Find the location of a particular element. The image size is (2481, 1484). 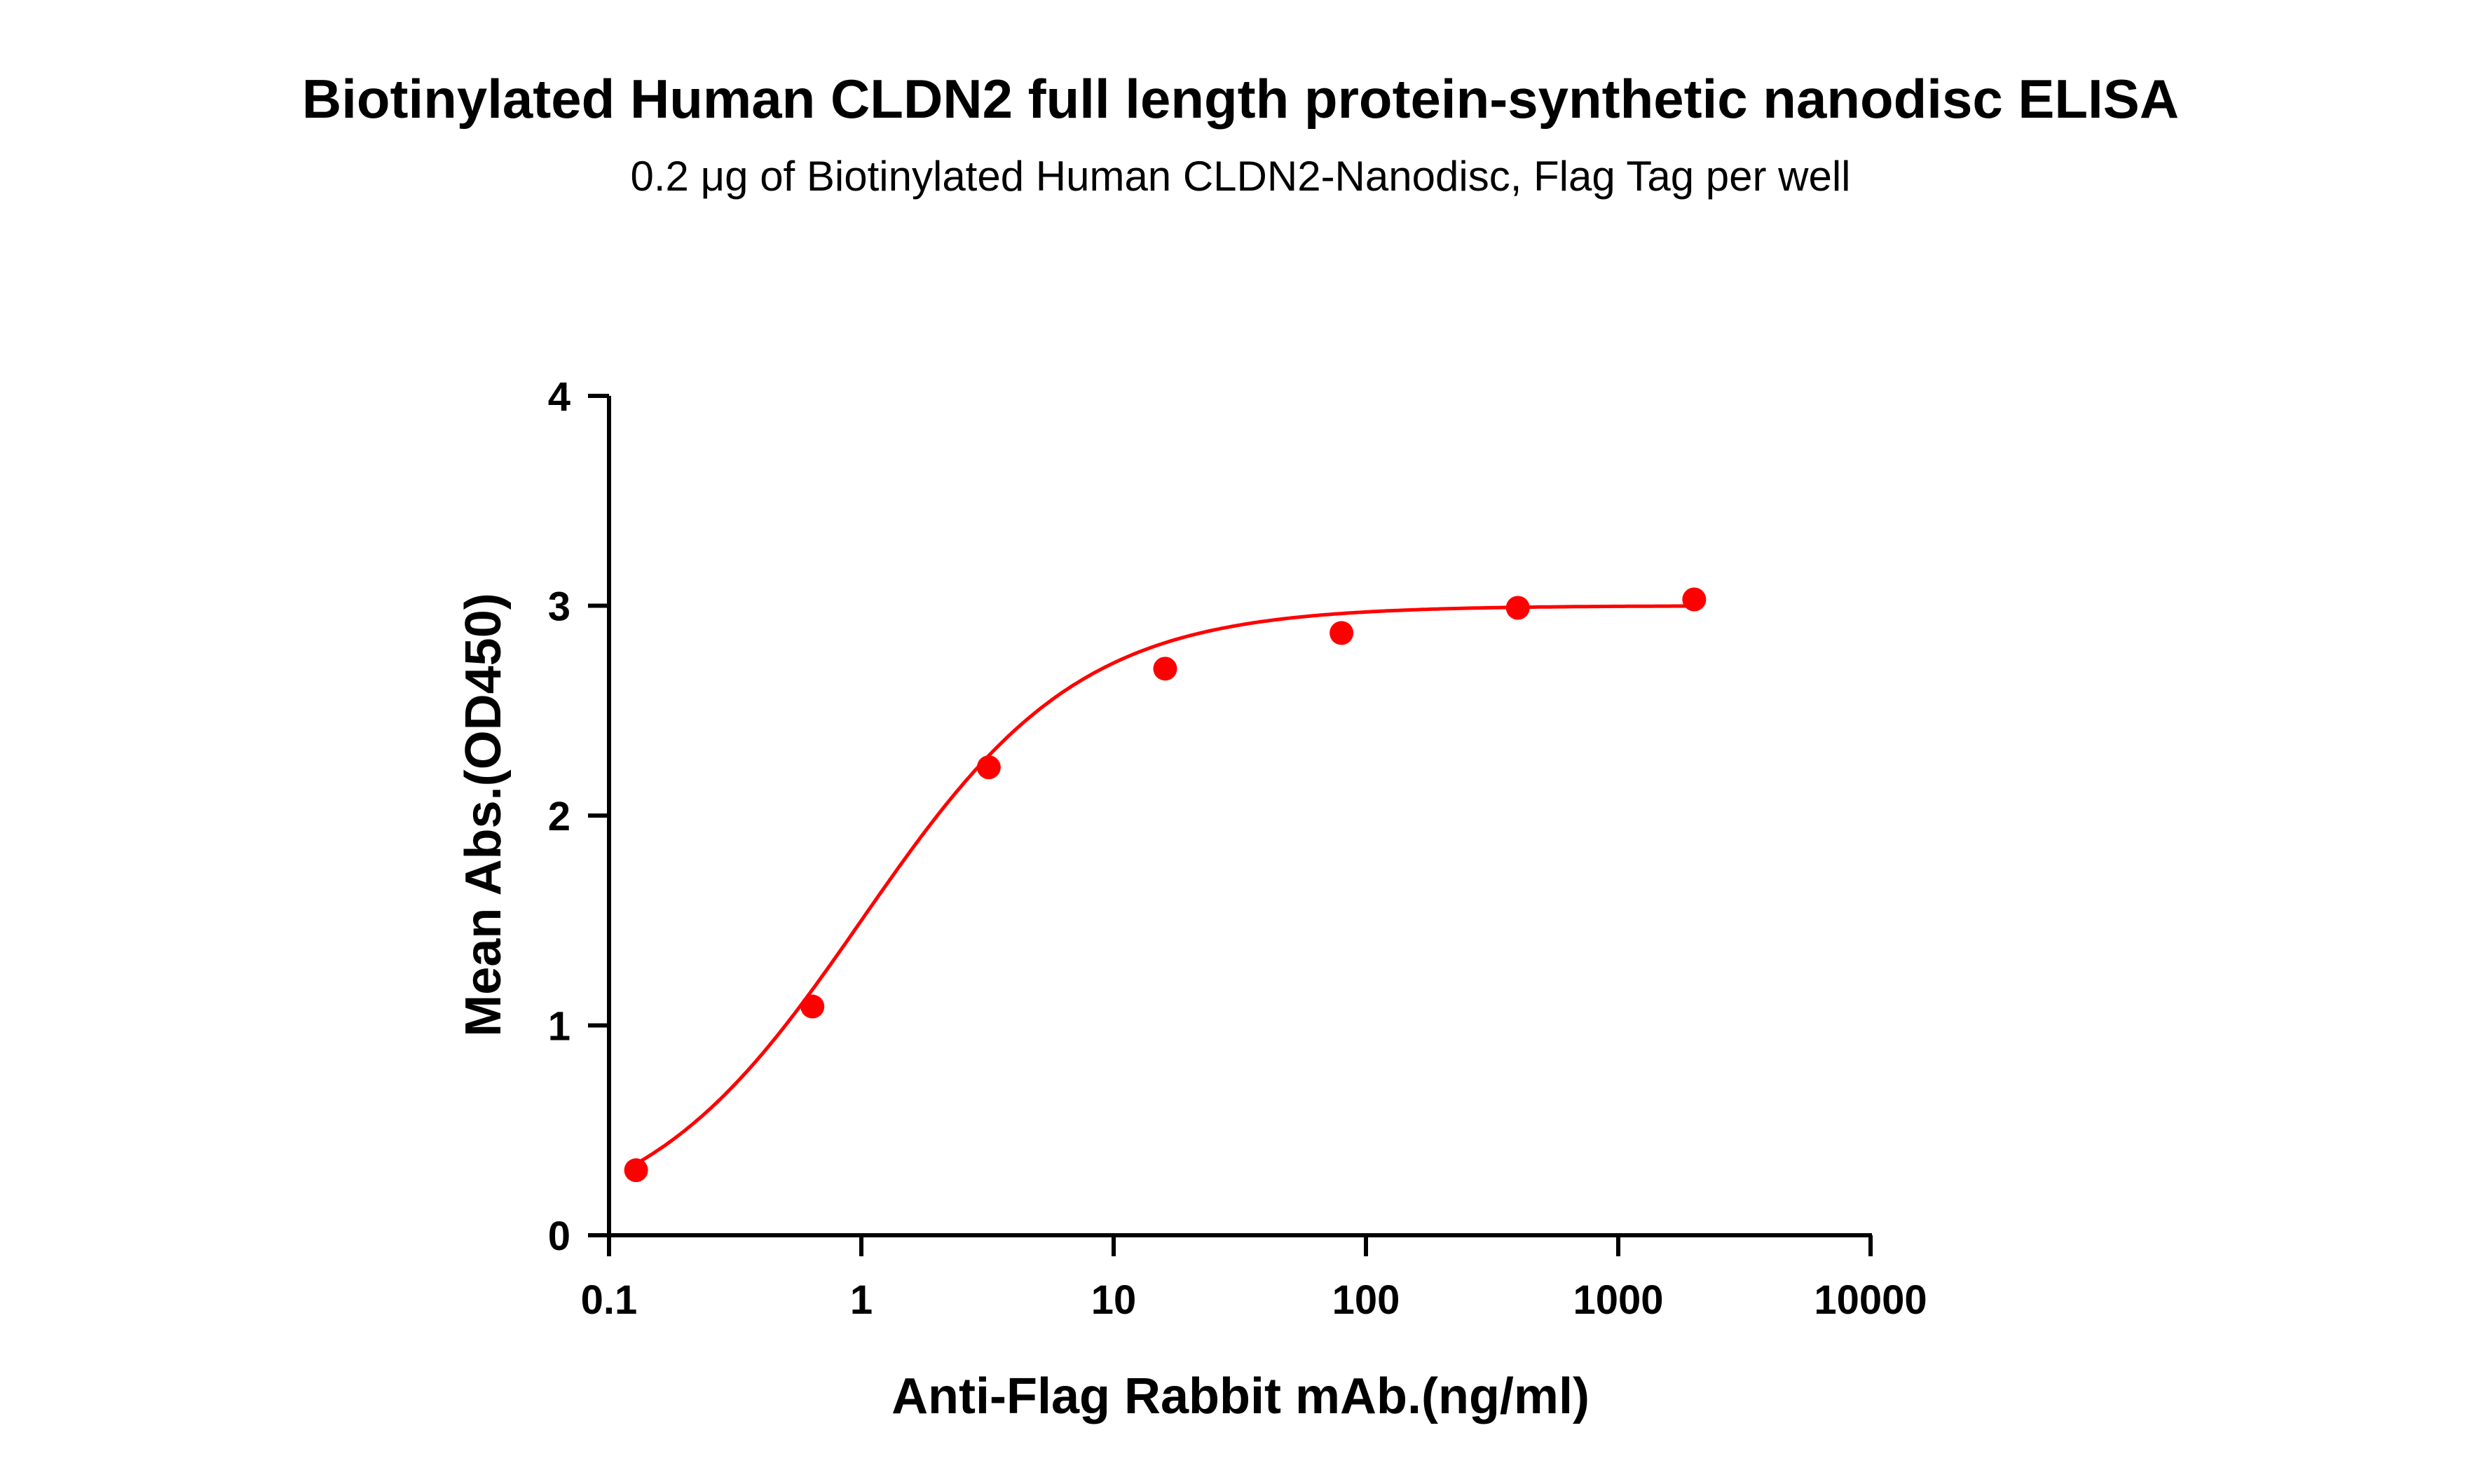

x-axis-label: Anti-Flag Rabbit mAb.(ng/ml) is located at coordinates (1240, 1396).